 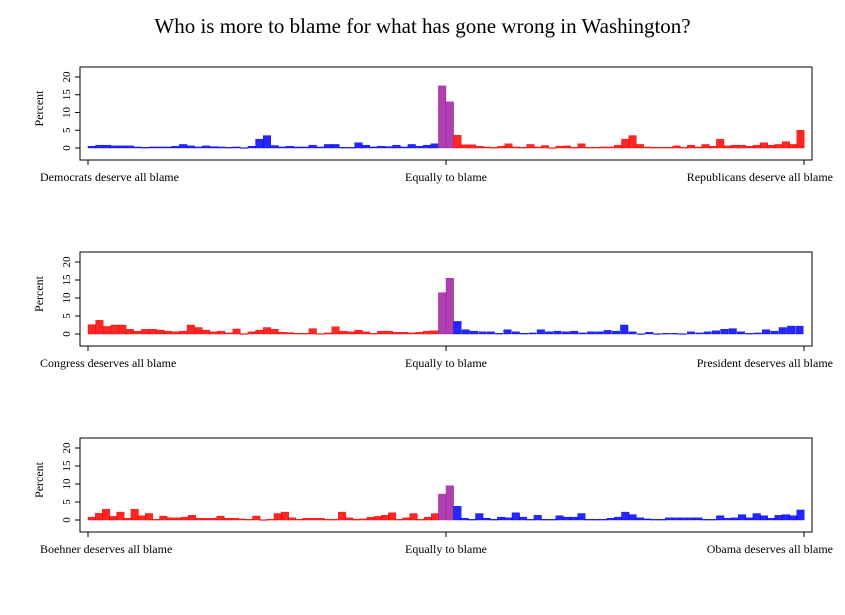 I want to click on y-tick-label: 20, so click(x=67, y=77).